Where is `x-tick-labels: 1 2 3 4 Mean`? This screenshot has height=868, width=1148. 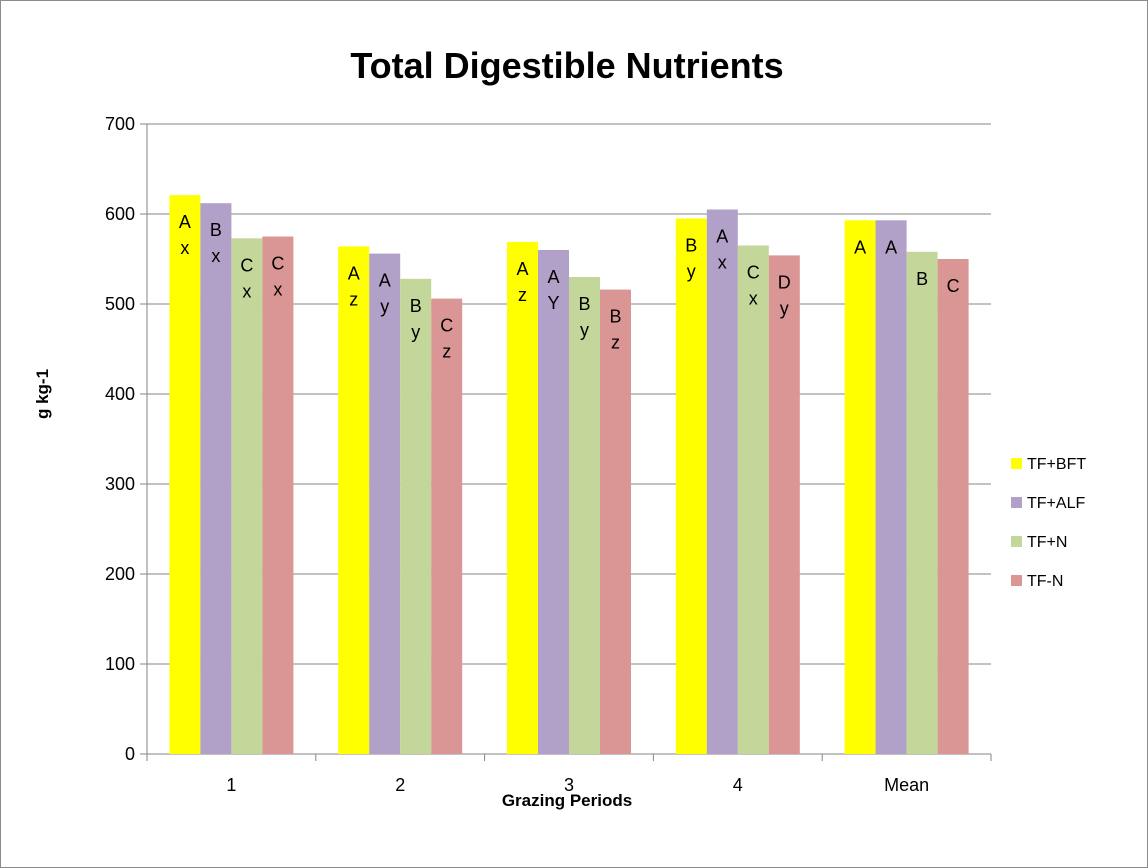 x-tick-labels: 1 2 3 4 Mean is located at coordinates (577, 785).